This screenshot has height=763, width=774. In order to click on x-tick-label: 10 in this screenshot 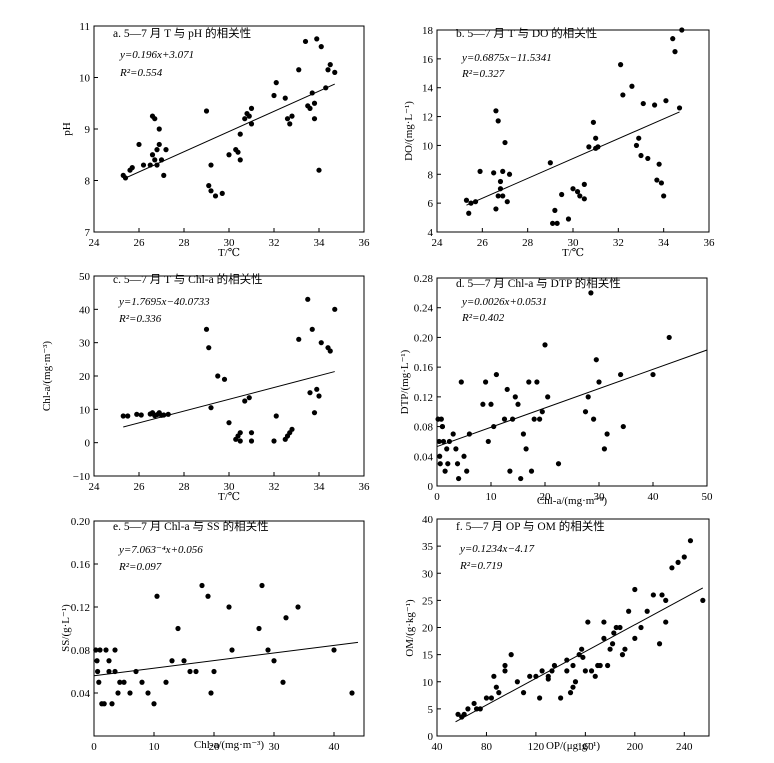, I will do `click(155, 747)`.